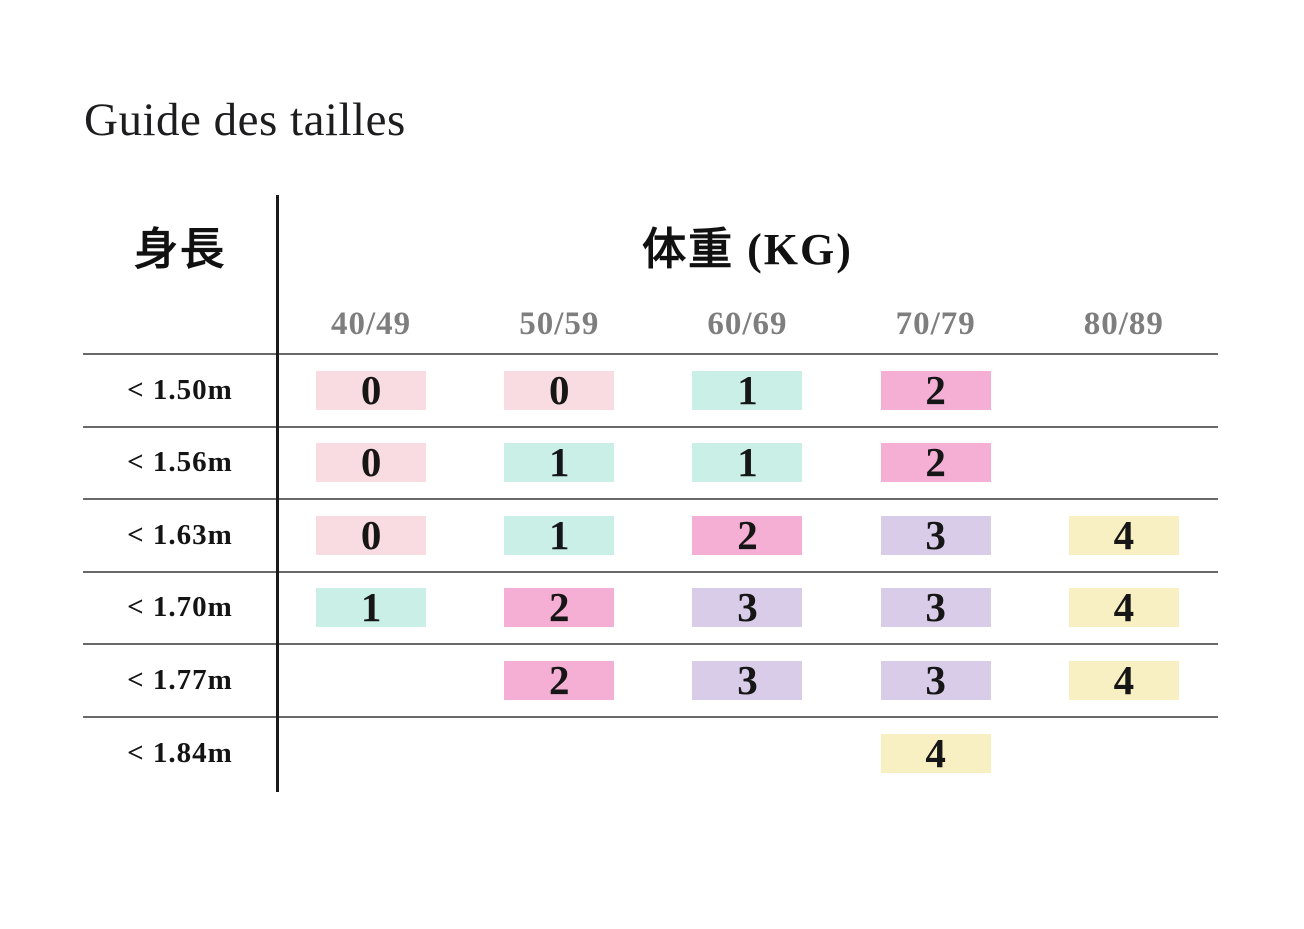  What do you see at coordinates (180, 534) in the screenshot?
I see `height-range-label: < 1.63m` at bounding box center [180, 534].